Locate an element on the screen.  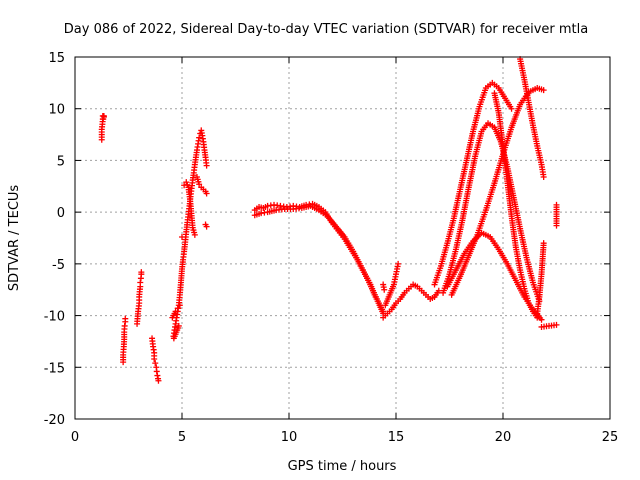
x-tick-label: 25 is located at coordinates (610, 437).